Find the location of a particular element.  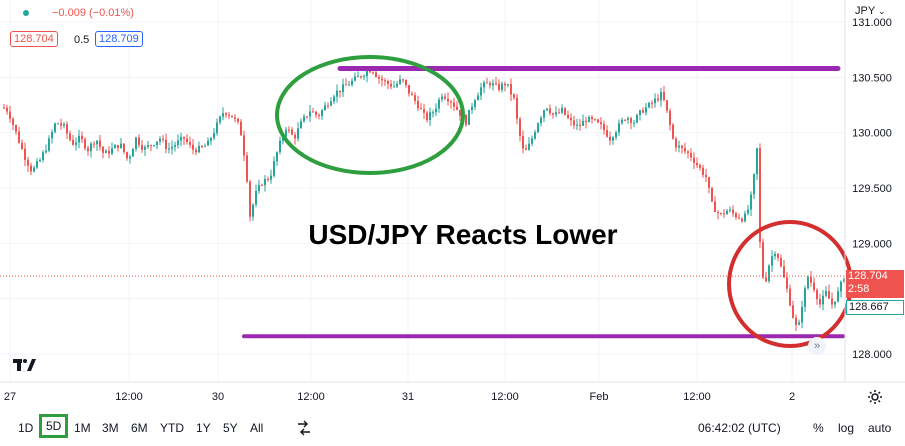

price-tick-label: 129.000 is located at coordinates (872, 244).